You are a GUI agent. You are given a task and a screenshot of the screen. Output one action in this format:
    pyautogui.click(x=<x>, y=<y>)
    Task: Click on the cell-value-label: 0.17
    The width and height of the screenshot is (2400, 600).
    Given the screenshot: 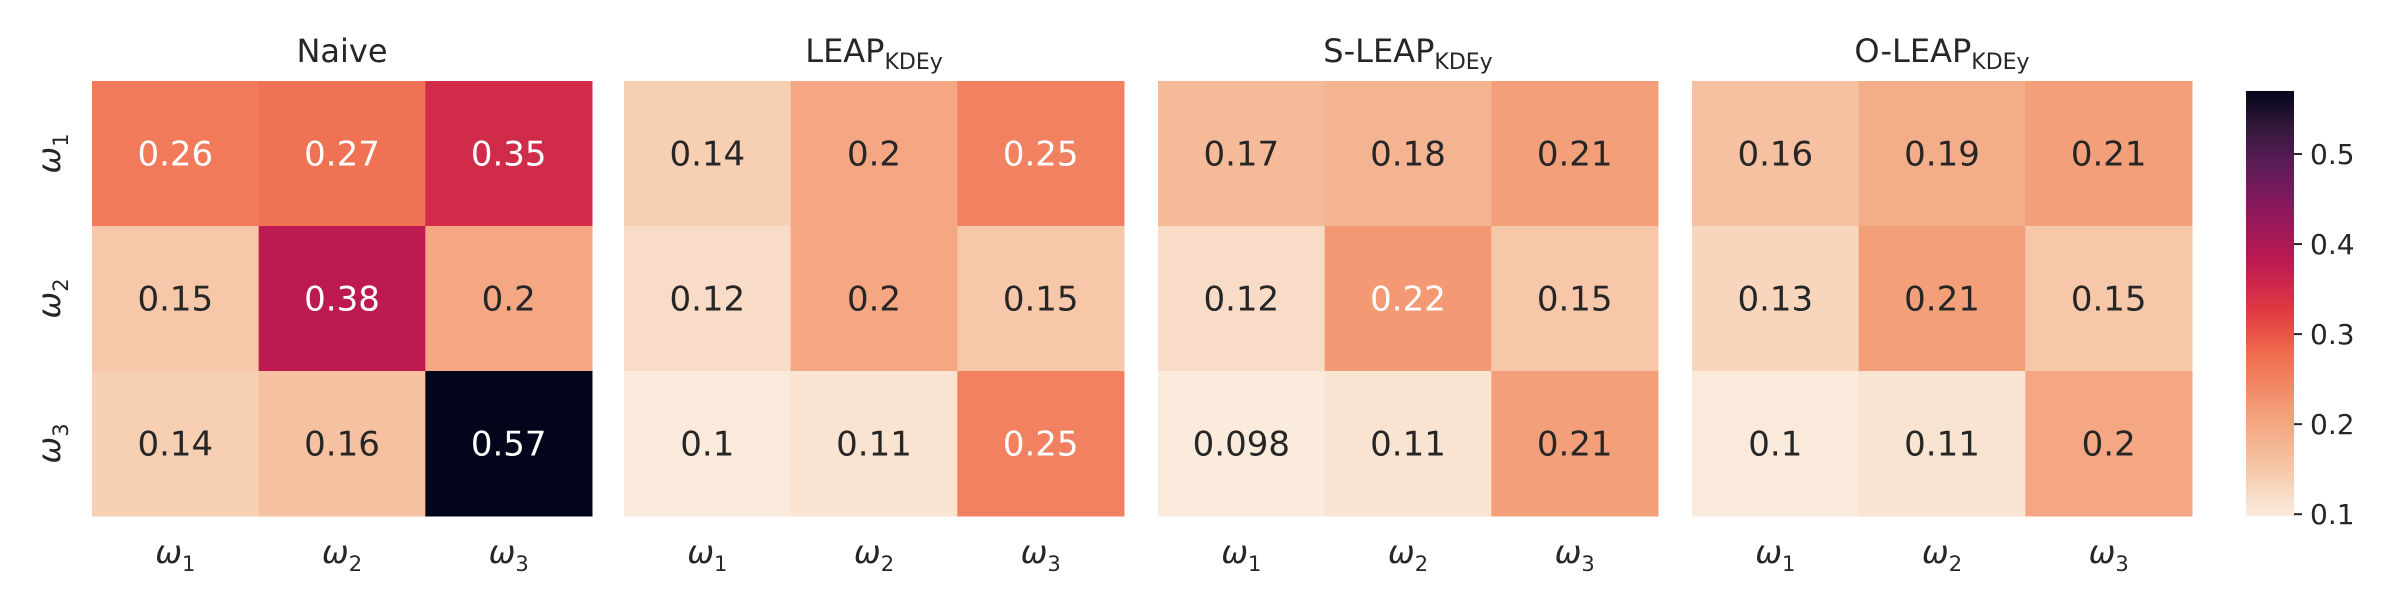 What is the action you would take?
    pyautogui.click(x=1241, y=155)
    